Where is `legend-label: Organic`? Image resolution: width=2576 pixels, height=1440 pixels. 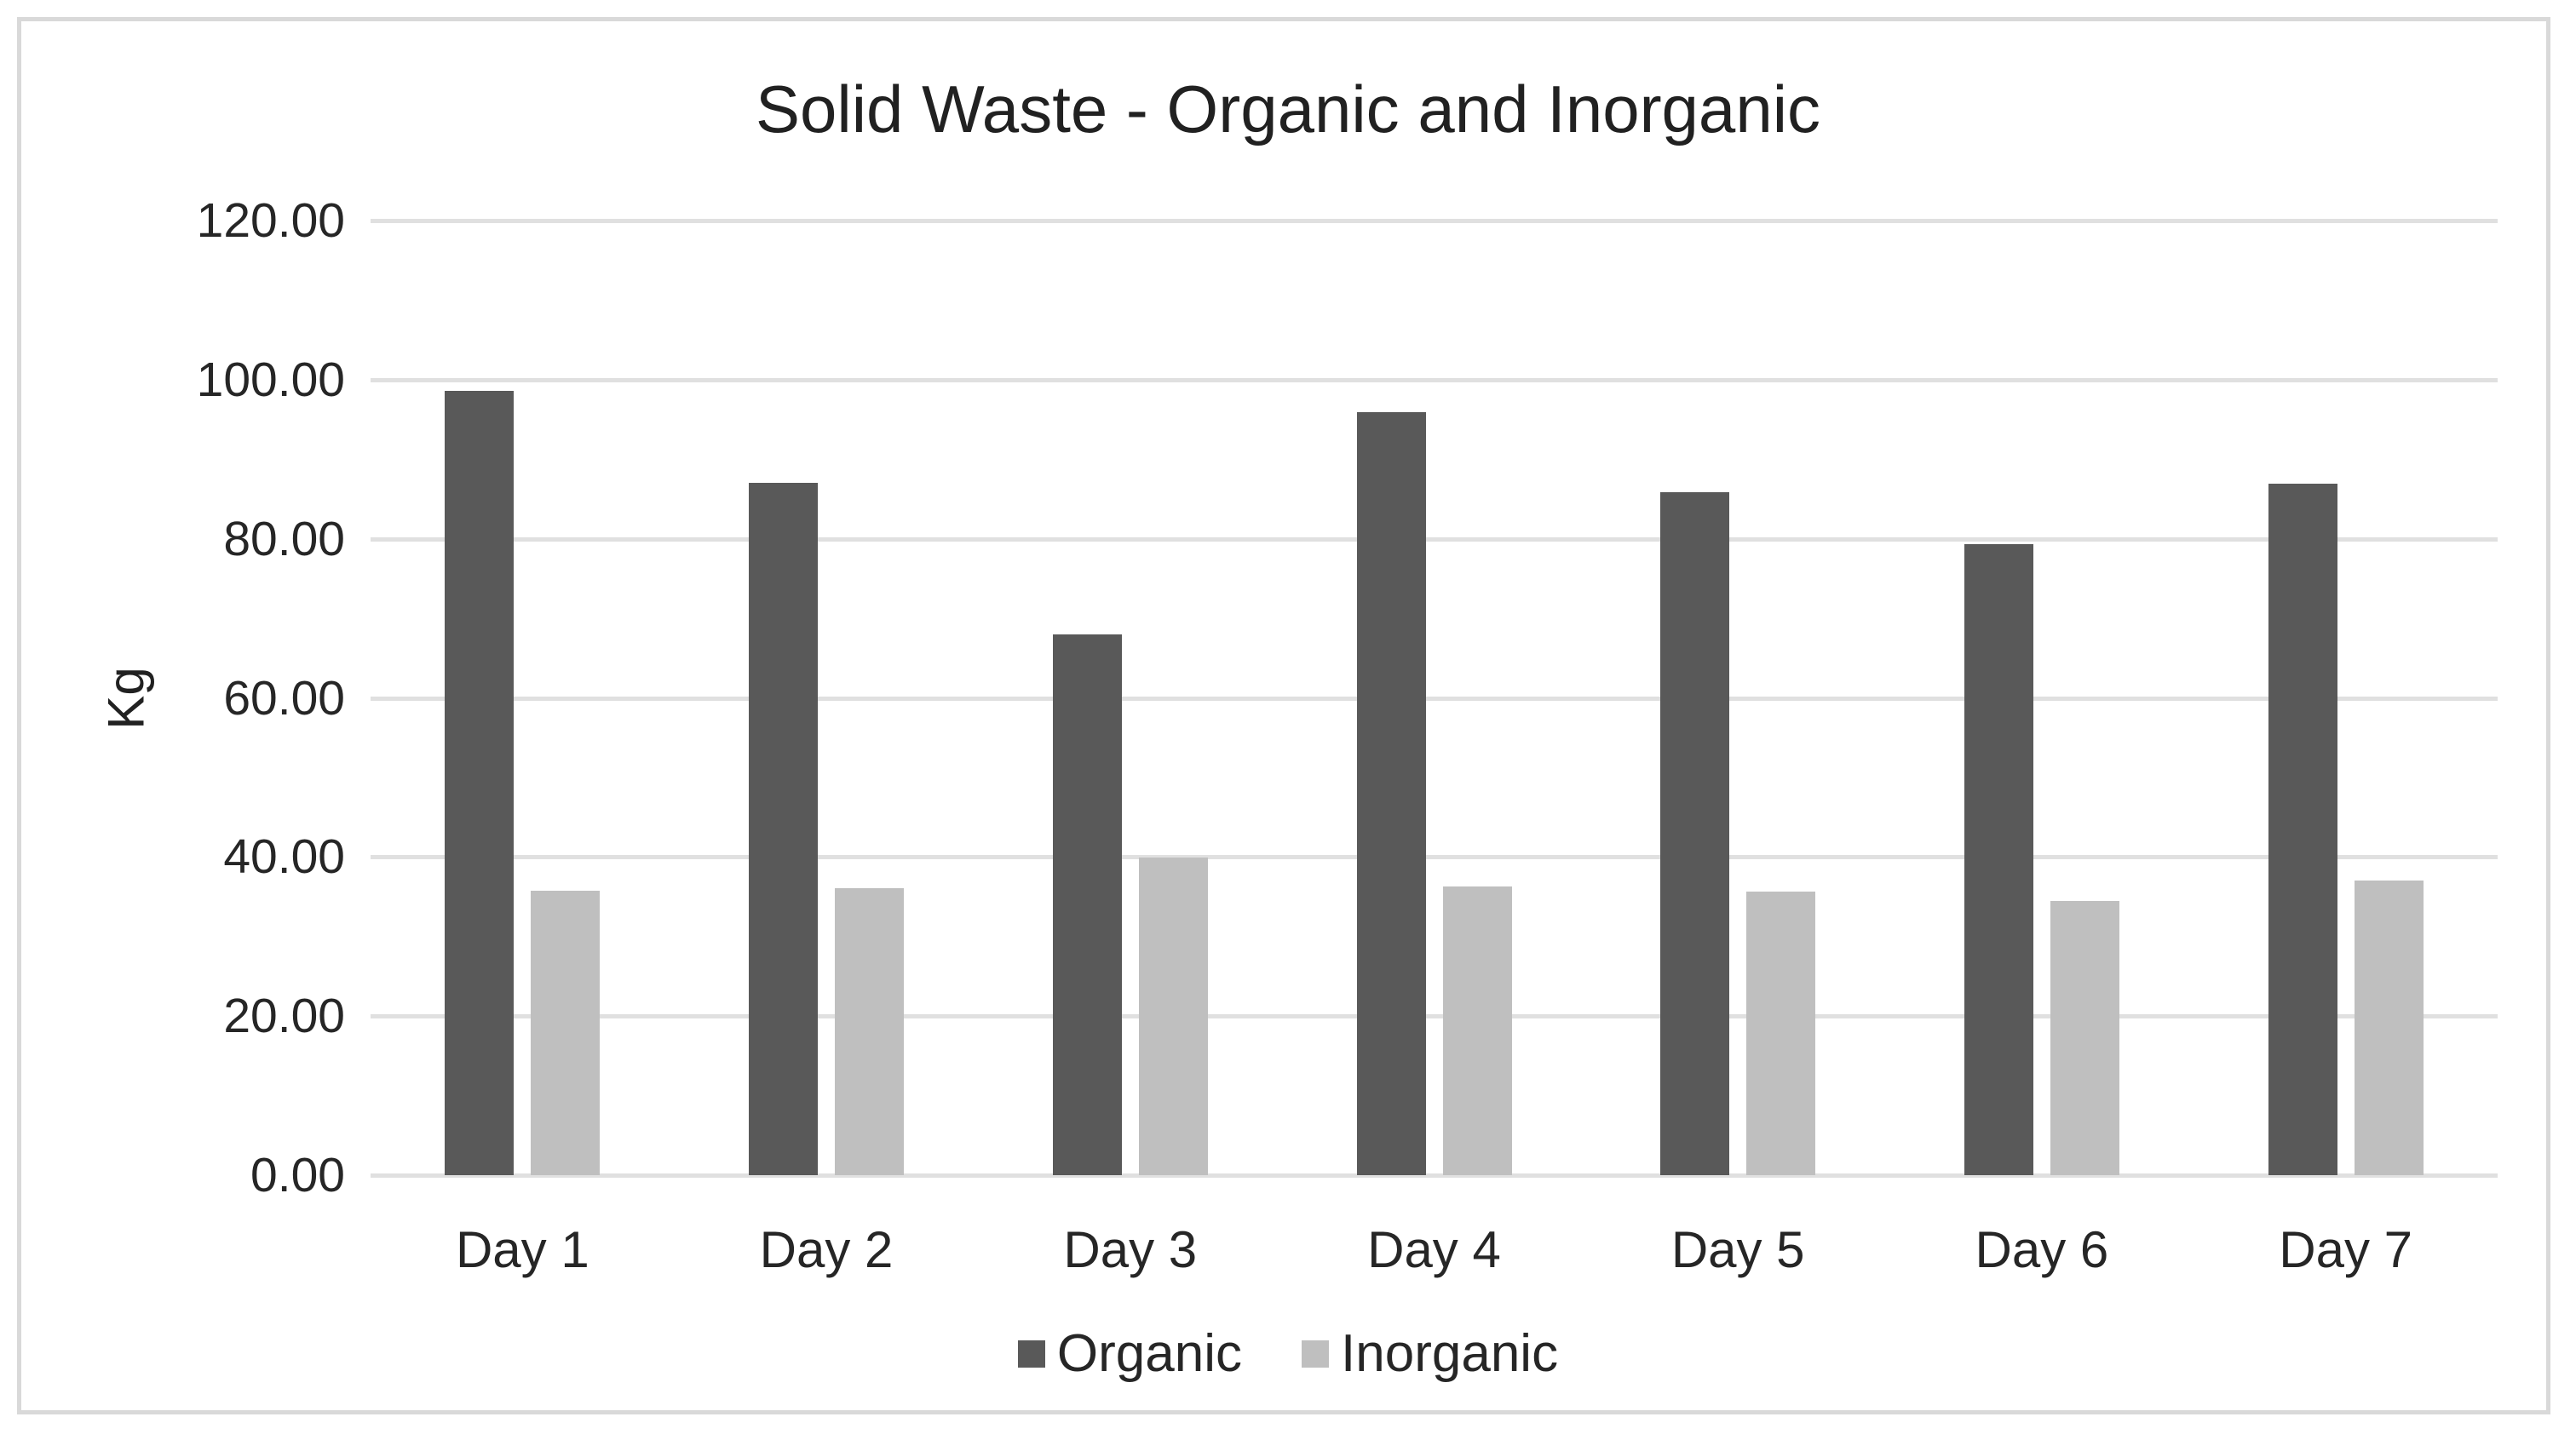 legend-label: Organic is located at coordinates (1149, 1353).